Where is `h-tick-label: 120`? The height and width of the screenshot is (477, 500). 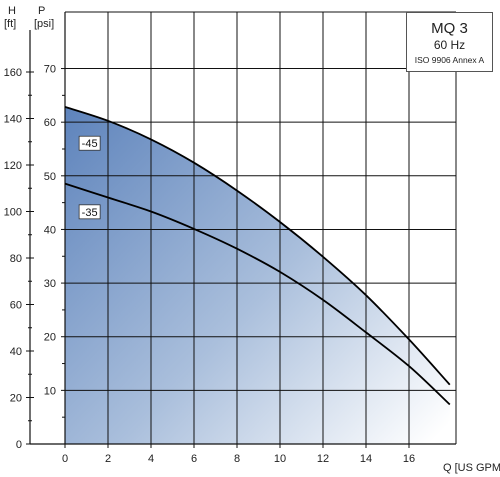 h-tick-label: 120 is located at coordinates (13, 166).